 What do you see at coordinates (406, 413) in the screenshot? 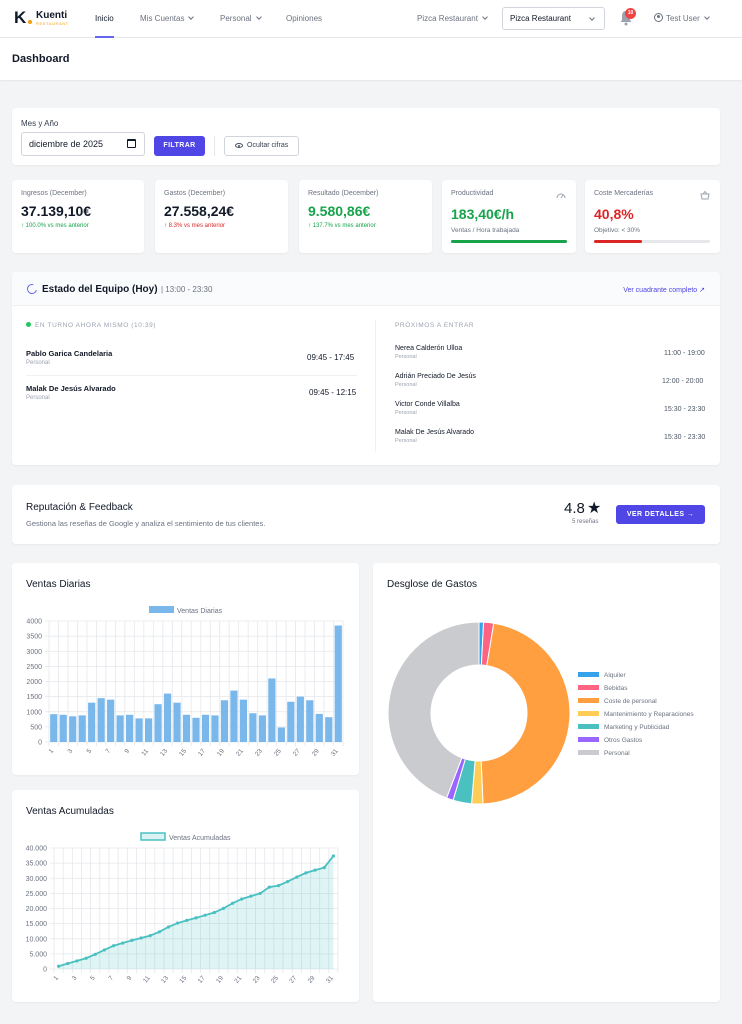
I see `upcoming-employee-role: Personal` at bounding box center [406, 413].